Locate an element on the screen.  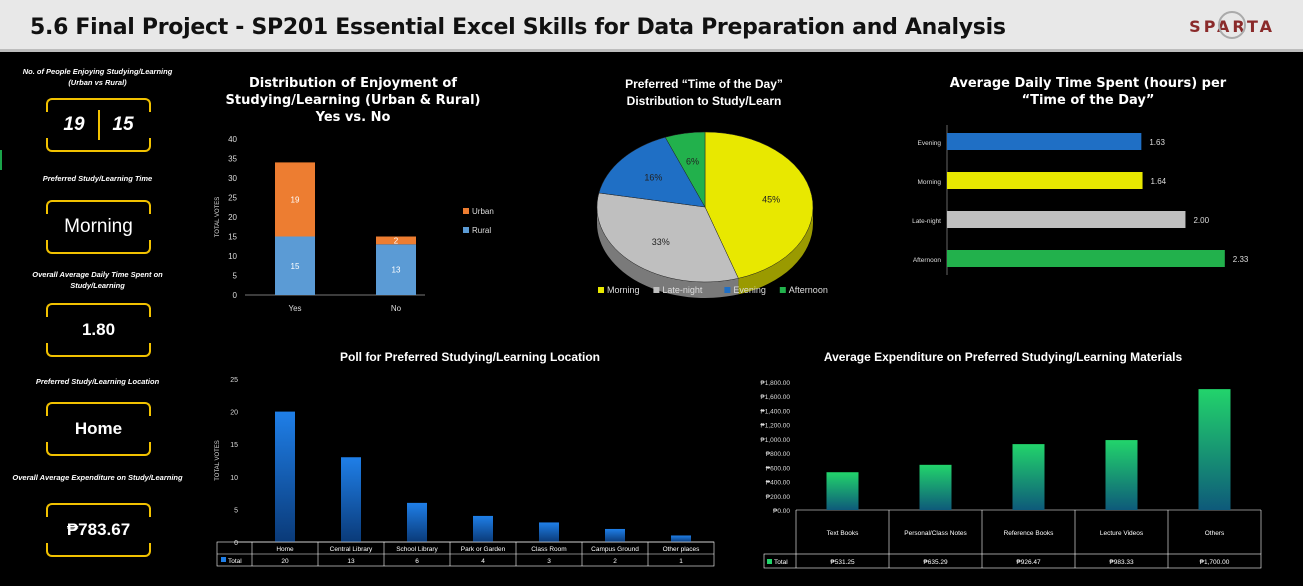
data-label: 2.33 is located at coordinates (1241, 259).